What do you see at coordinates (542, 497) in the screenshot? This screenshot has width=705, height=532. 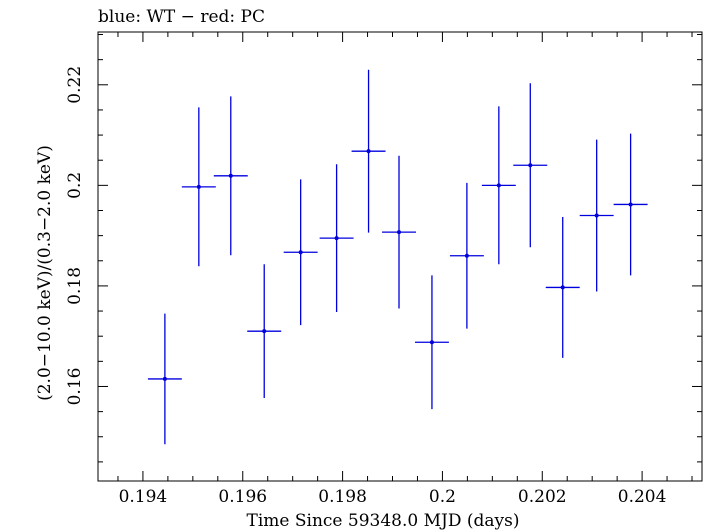 I see `x-tick-label: 0.202` at bounding box center [542, 497].